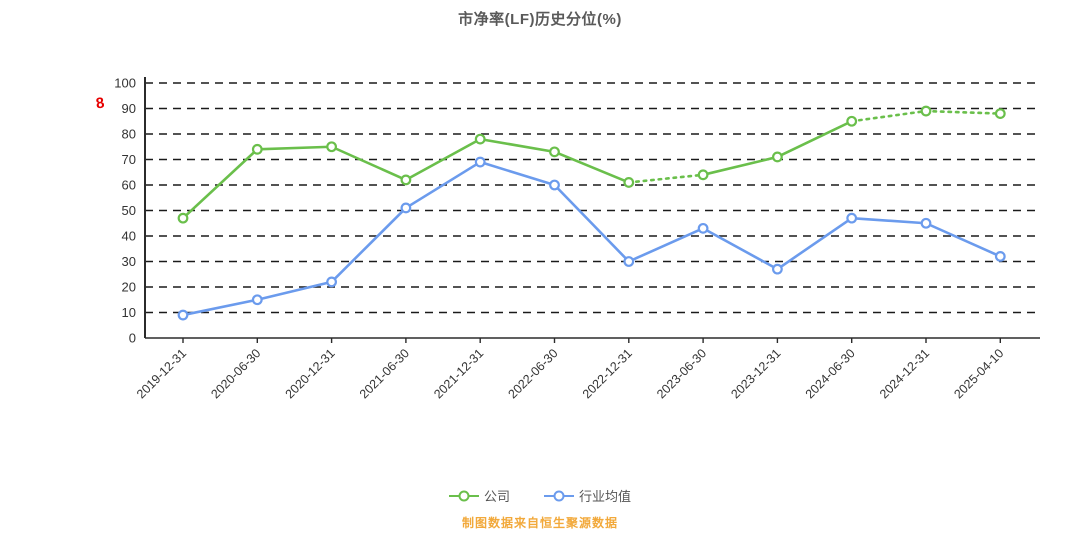  Describe the element at coordinates (681, 373) in the screenshot. I see `svg-text: 2023-06-30` at that location.